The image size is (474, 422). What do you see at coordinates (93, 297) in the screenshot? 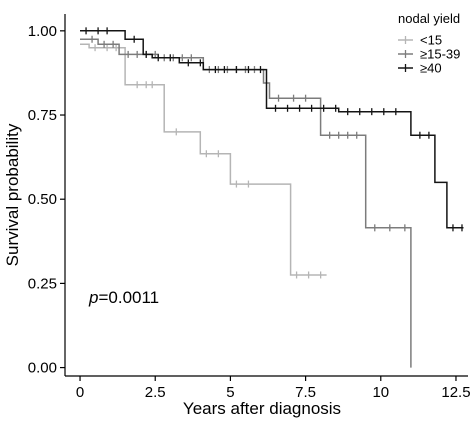
I see `p-value-symbol: p` at bounding box center [93, 297].